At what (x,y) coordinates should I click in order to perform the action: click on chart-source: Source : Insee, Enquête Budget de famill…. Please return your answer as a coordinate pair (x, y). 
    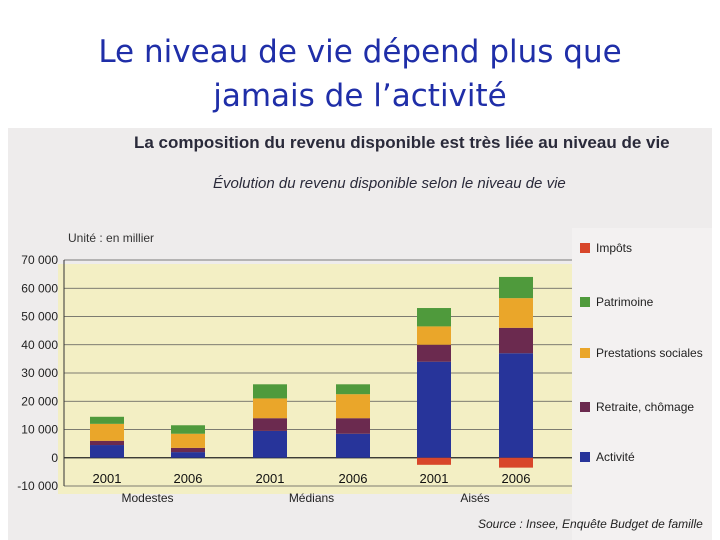
    Looking at the image, I should click on (590, 524).